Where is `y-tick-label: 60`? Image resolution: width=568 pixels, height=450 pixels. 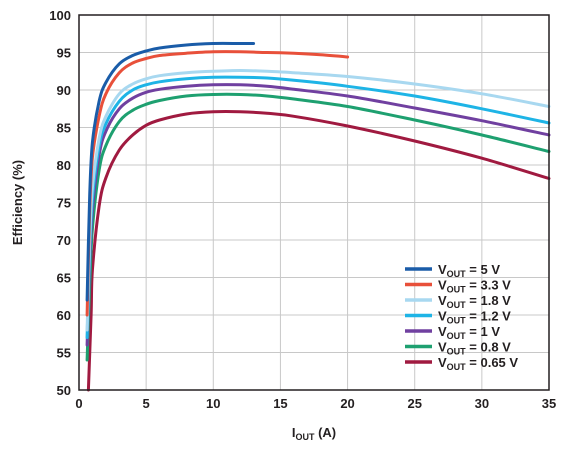
y-tick-label: 60 is located at coordinates (64, 315).